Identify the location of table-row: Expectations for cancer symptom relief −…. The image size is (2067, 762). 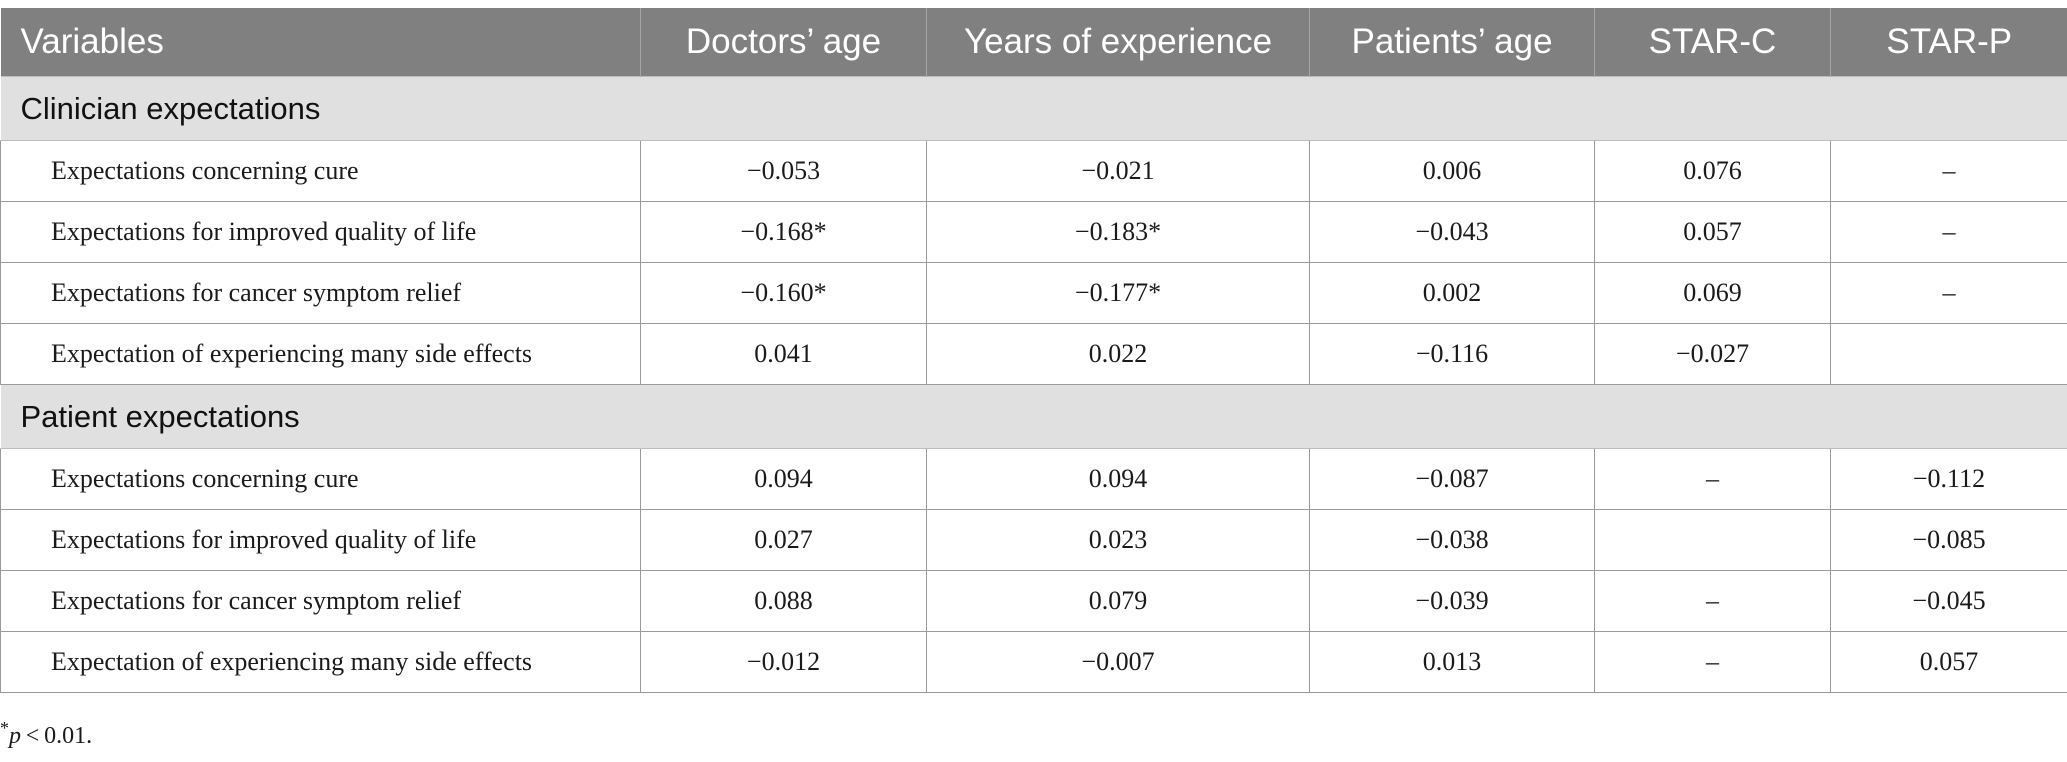
(1033, 293).